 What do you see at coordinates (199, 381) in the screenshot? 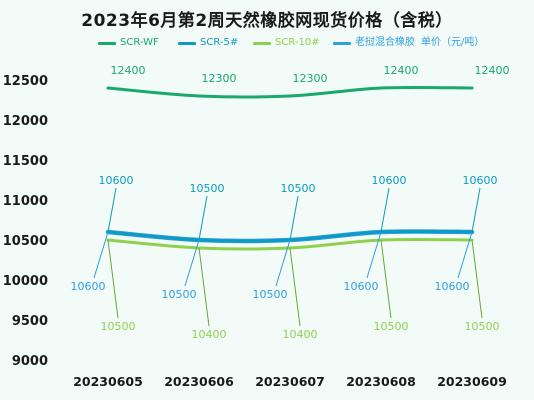
I see `x-tick-label: 20230606` at bounding box center [199, 381].